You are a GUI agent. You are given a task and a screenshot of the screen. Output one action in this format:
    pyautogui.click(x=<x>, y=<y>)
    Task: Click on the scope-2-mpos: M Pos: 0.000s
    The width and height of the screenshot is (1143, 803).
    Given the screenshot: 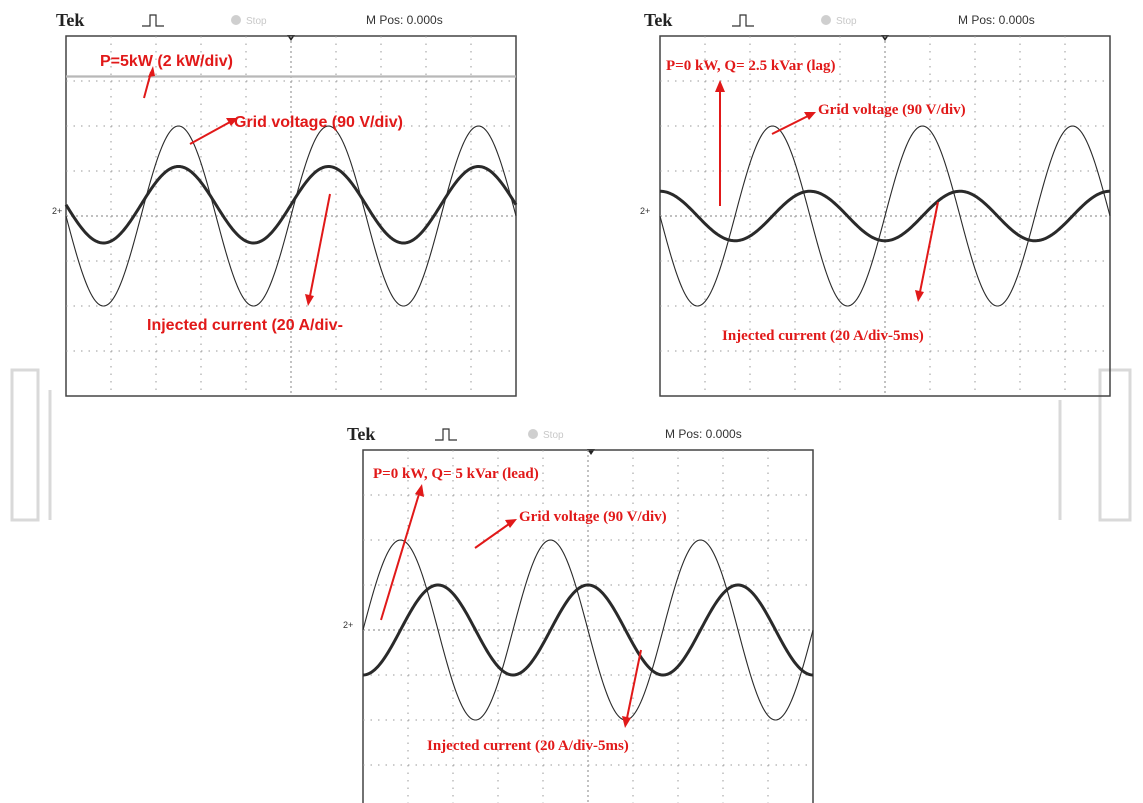 What is the action you would take?
    pyautogui.click(x=996, y=20)
    